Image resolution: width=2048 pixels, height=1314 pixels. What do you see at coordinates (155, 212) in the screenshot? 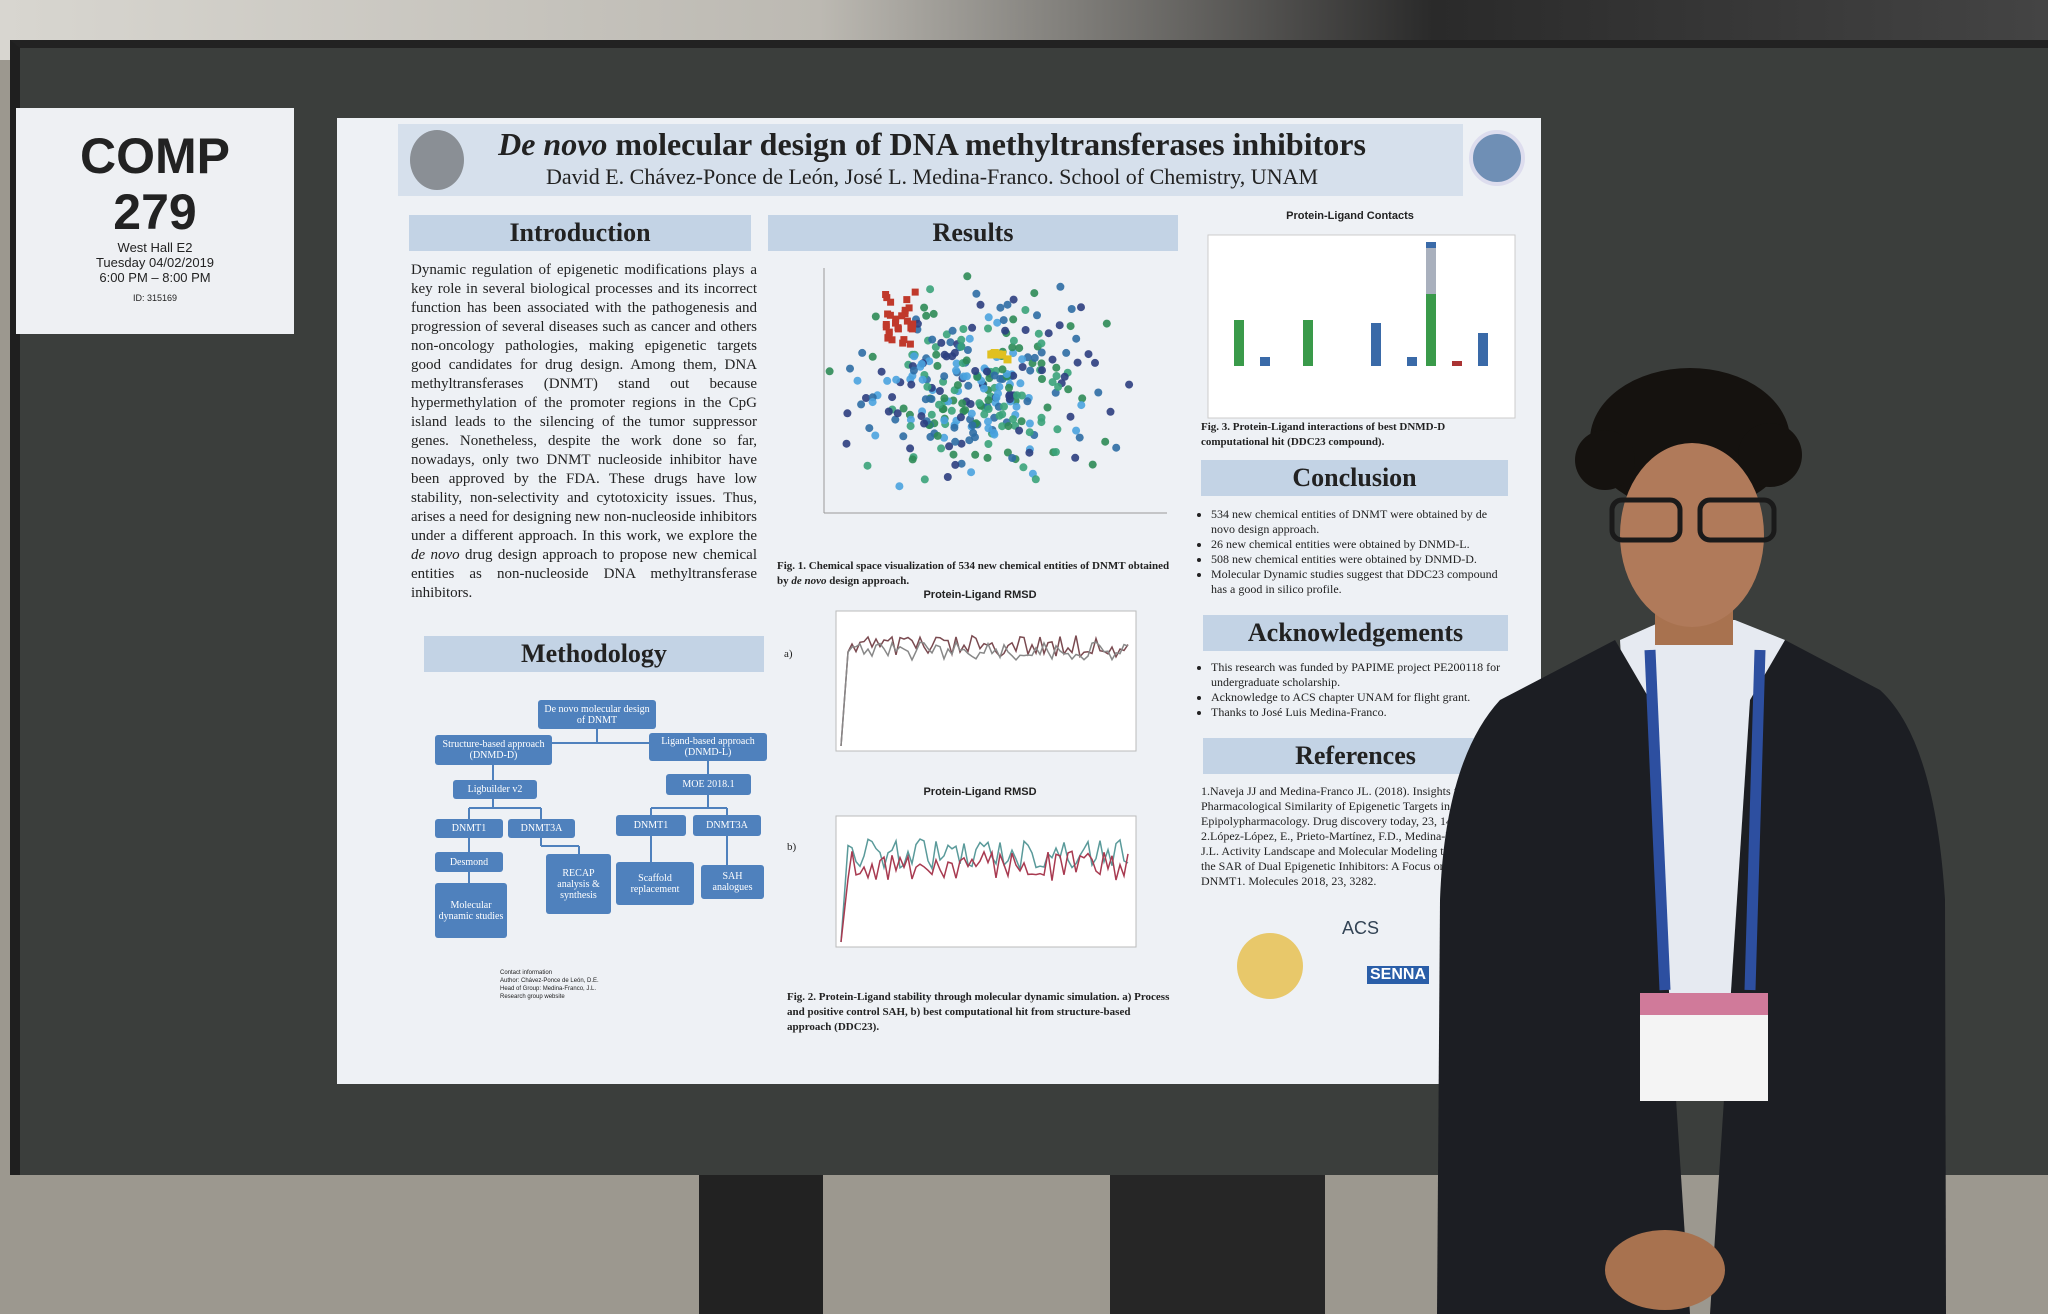
I see `sign-number: 279` at bounding box center [155, 212].